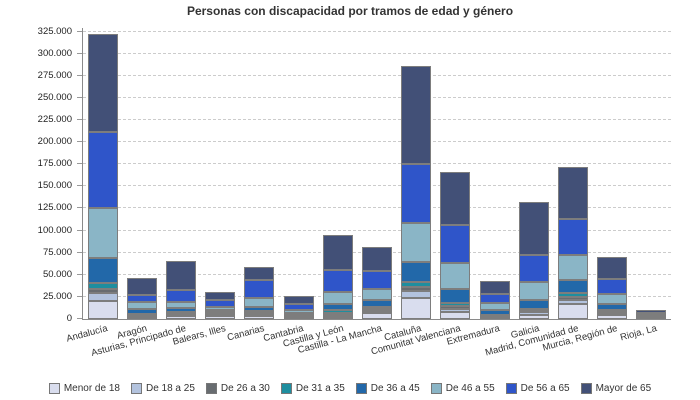 The image size is (700, 400). I want to click on legend-label: De 18 a 25, so click(170, 388).